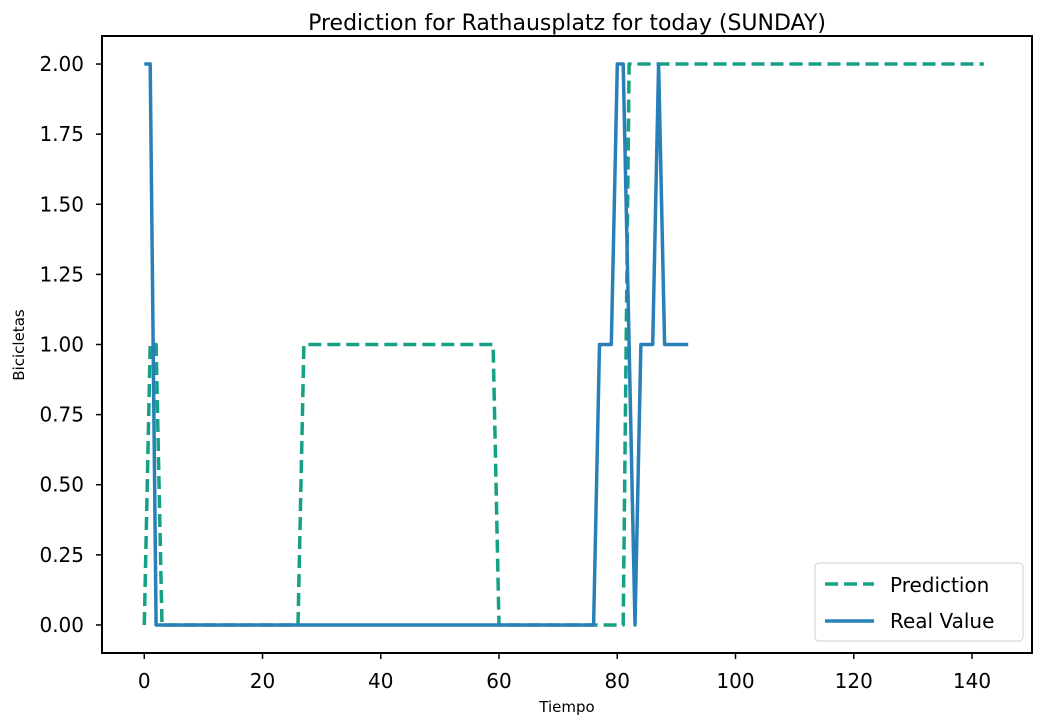 Image resolution: width=1051 pixels, height=727 pixels. What do you see at coordinates (61, 625) in the screenshot?
I see `y-tick-label: 0.00` at bounding box center [61, 625].